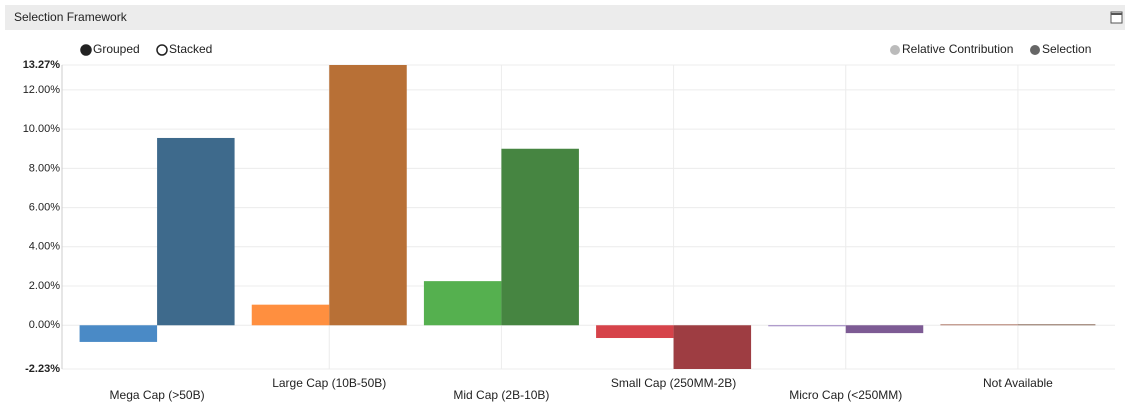 This screenshot has width=1125, height=411. What do you see at coordinates (1018, 383) in the screenshot?
I see `x-tick-label: Not Available` at bounding box center [1018, 383].